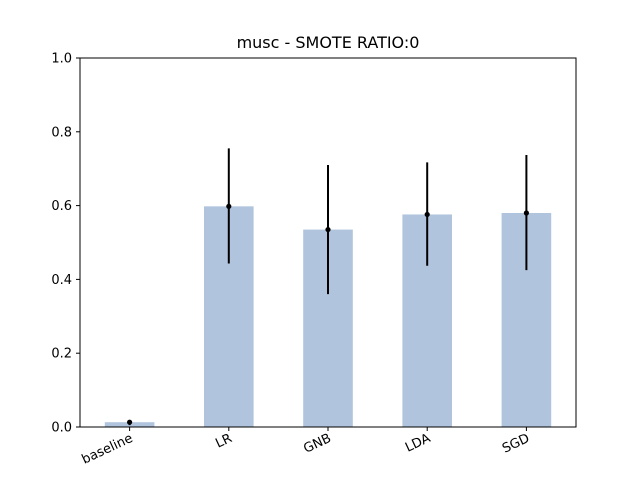  Describe the element at coordinates (108, 449) in the screenshot. I see `x-tick-label-baseline: baseline` at that location.